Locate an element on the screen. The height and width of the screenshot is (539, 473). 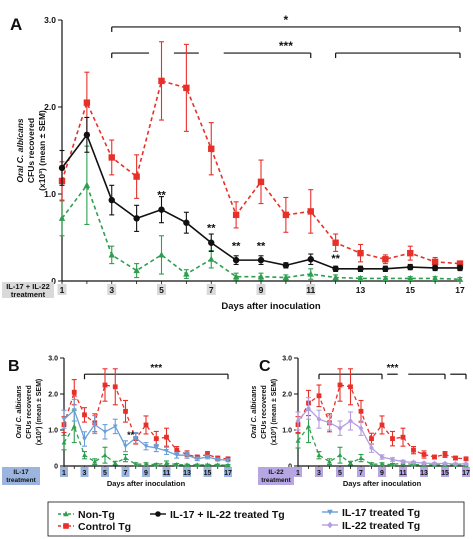
y-tick-label: 0 is located at coordinates (56, 466).